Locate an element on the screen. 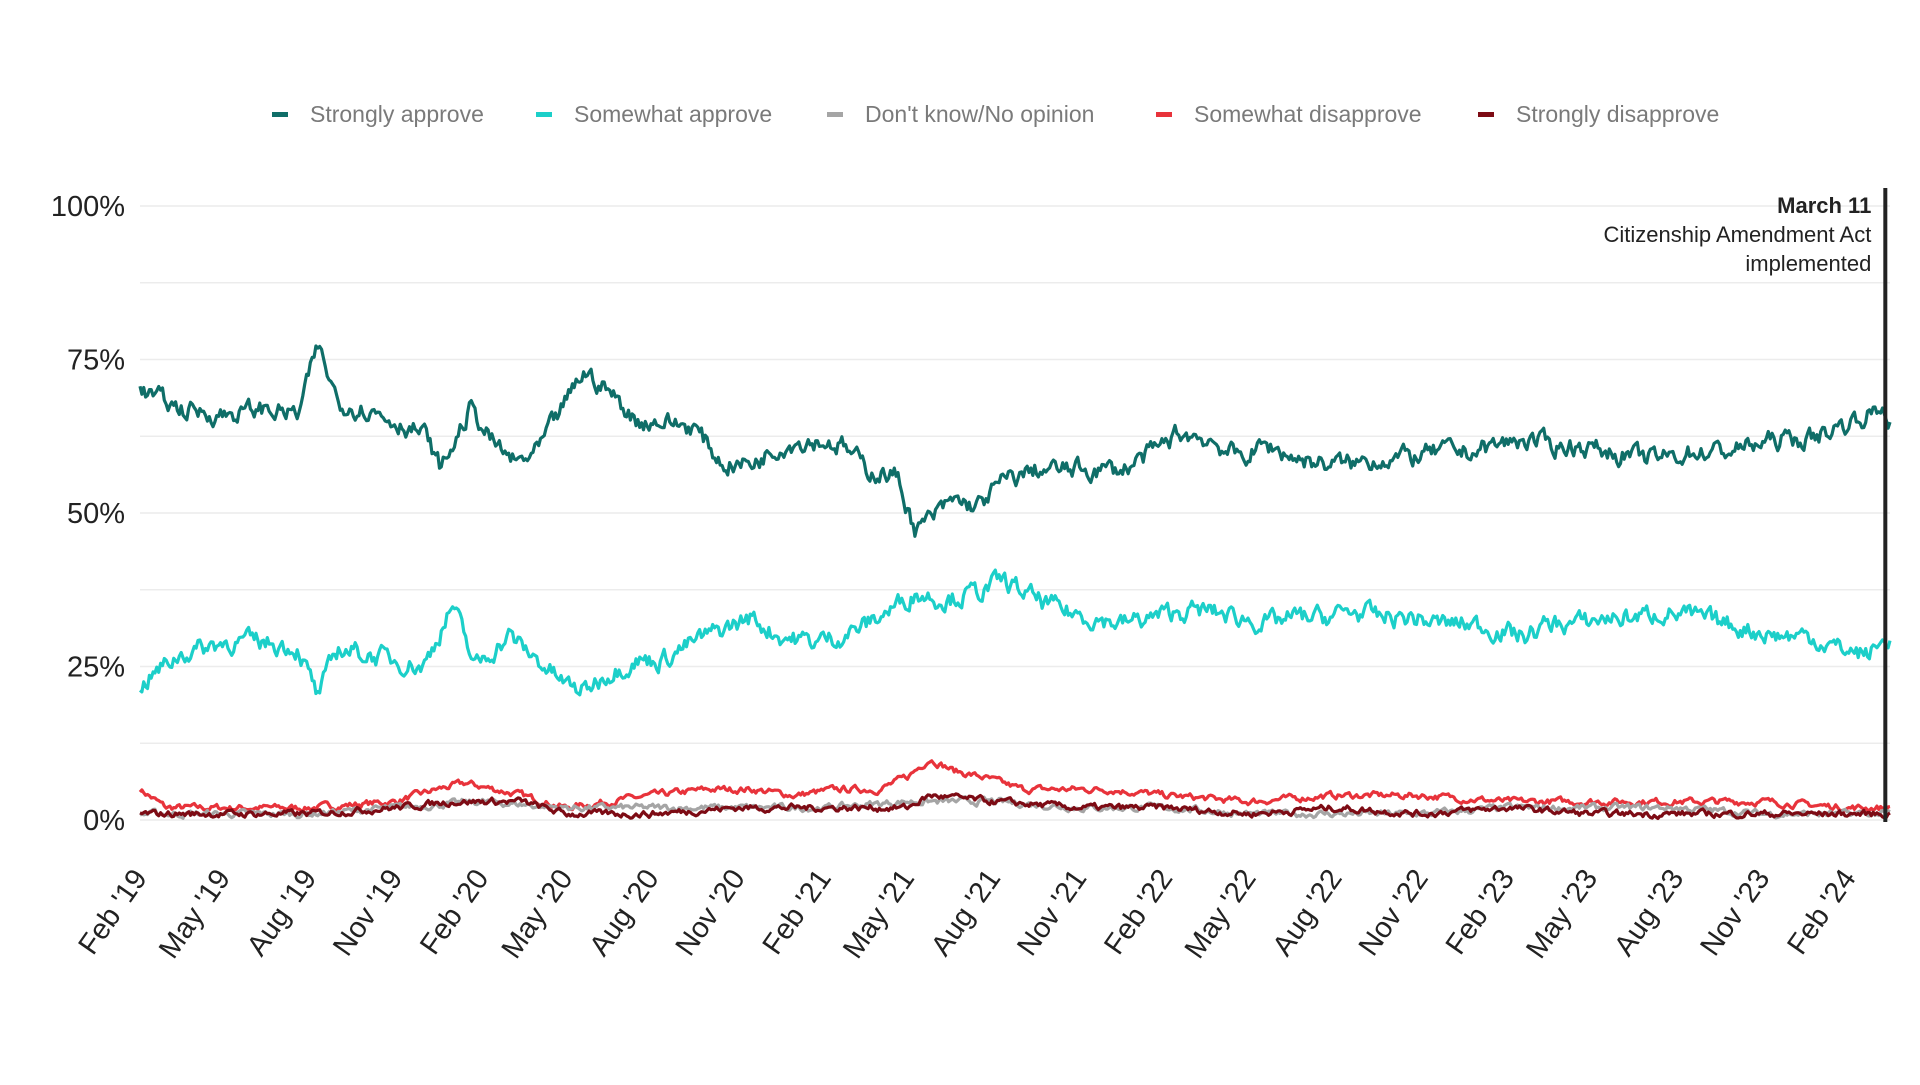 The width and height of the screenshot is (1920, 1085). annotation-text-line-2: implemented is located at coordinates (1808, 263).